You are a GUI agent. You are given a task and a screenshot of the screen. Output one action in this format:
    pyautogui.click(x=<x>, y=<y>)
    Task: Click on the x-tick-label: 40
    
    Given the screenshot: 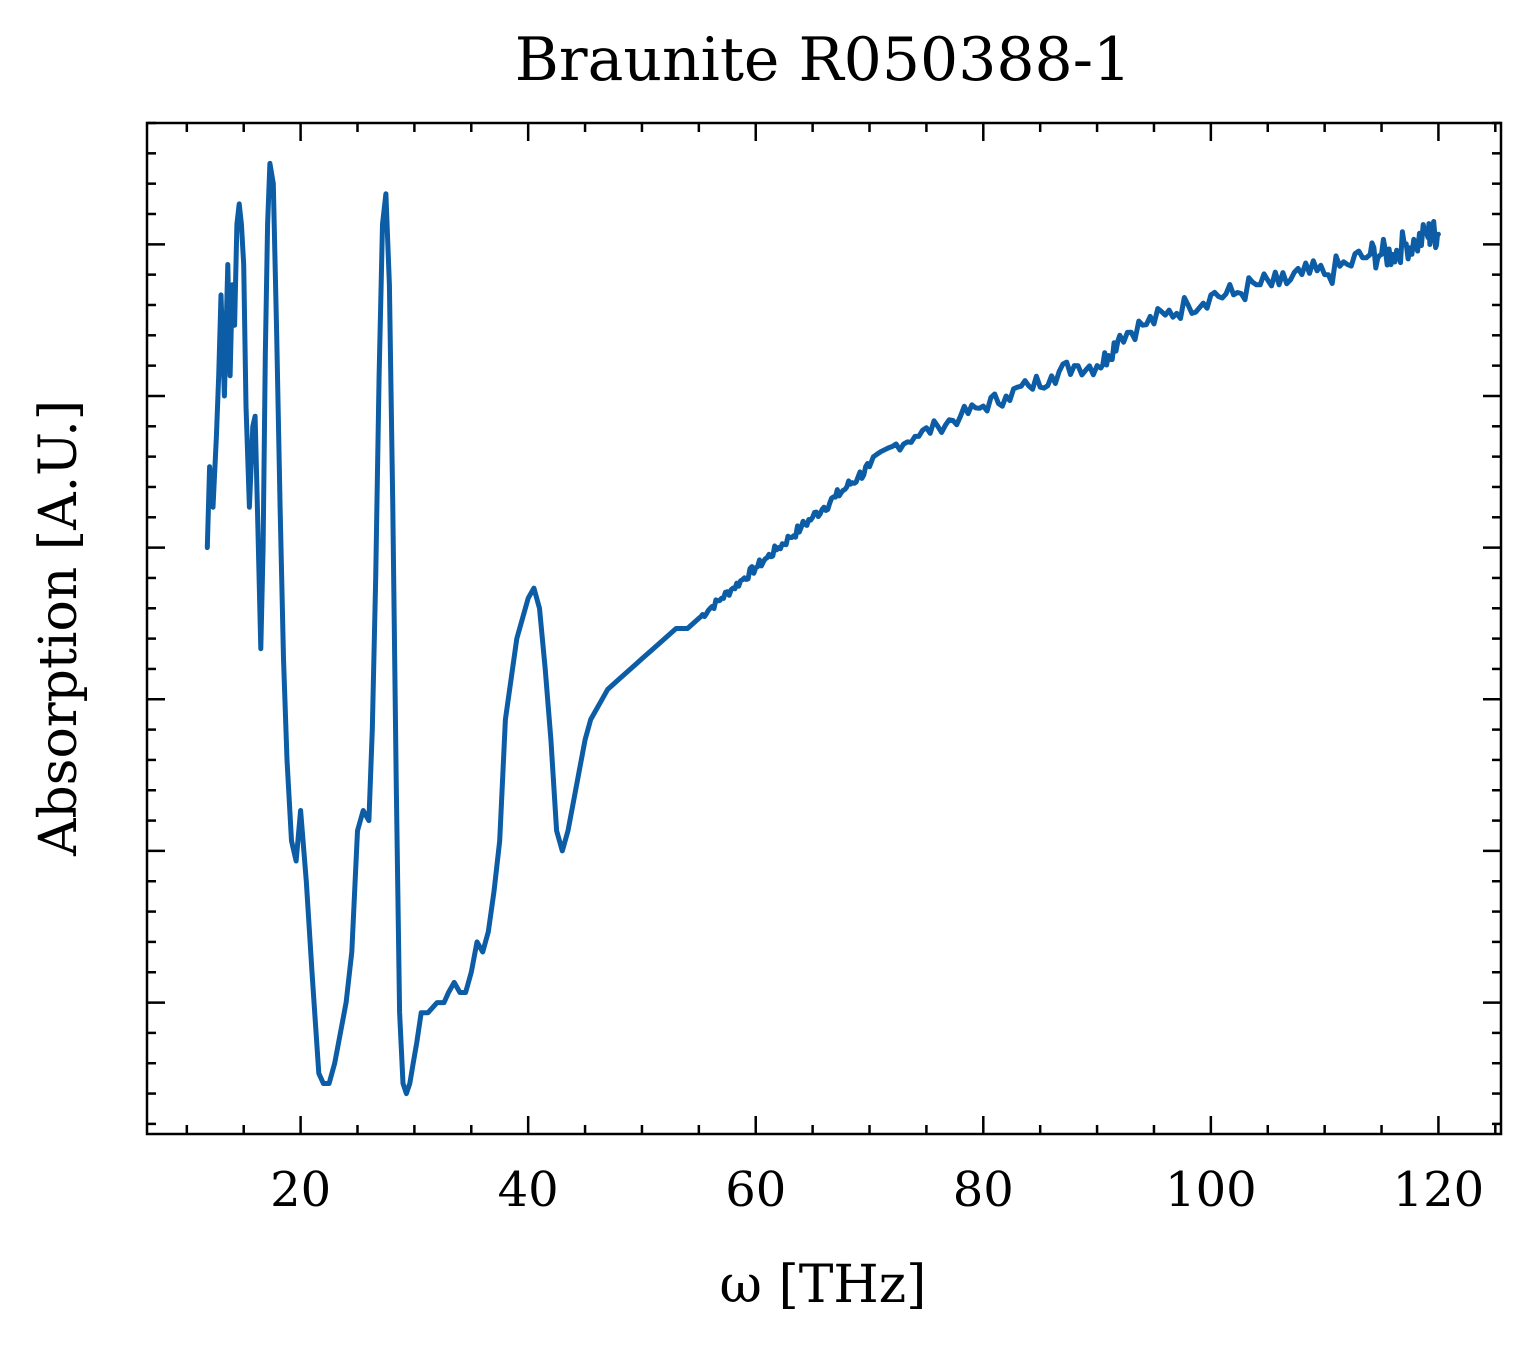 What is the action you would take?
    pyautogui.click(x=528, y=1190)
    